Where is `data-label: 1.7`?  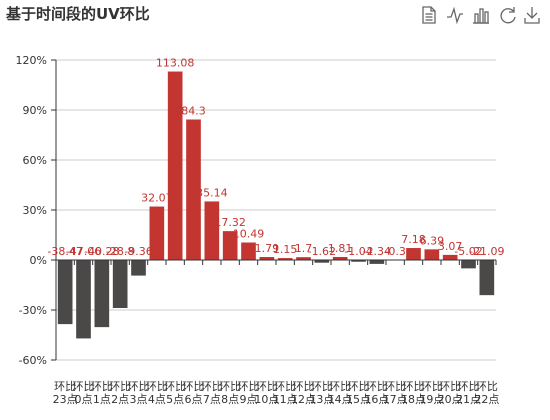 data-label: 1.7 is located at coordinates (304, 248).